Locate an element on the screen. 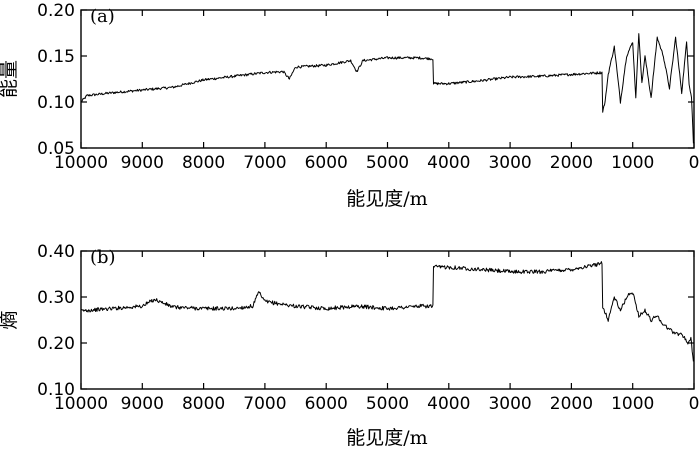  panel-b-xtick-label-8: 2000 is located at coordinates (571, 404).